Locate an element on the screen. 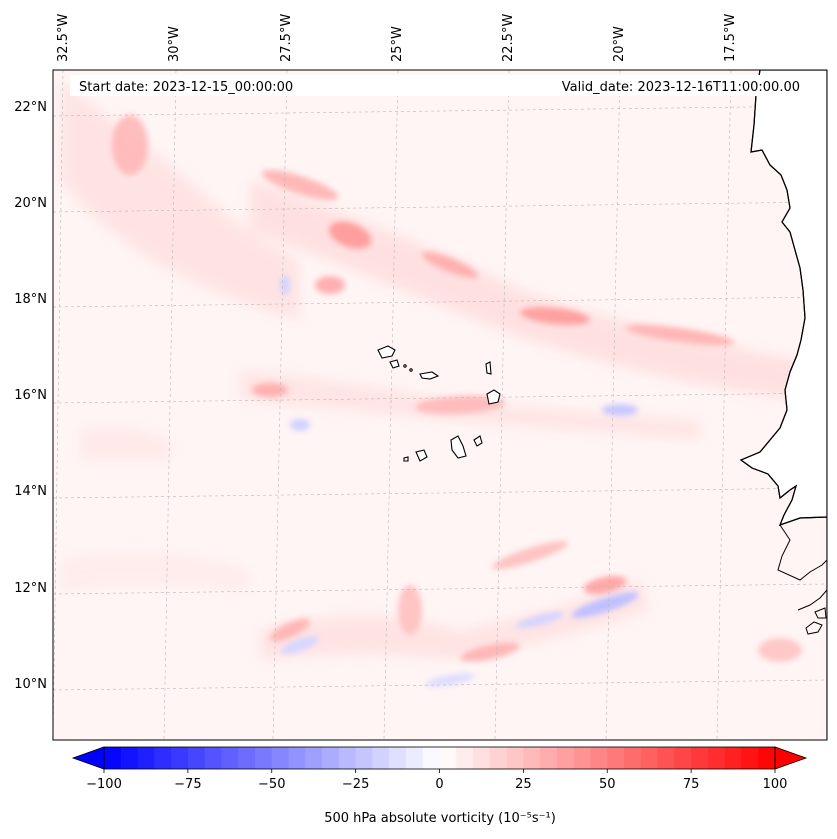 The image size is (837, 839). lat-label: 16°N is located at coordinates (30, 395).